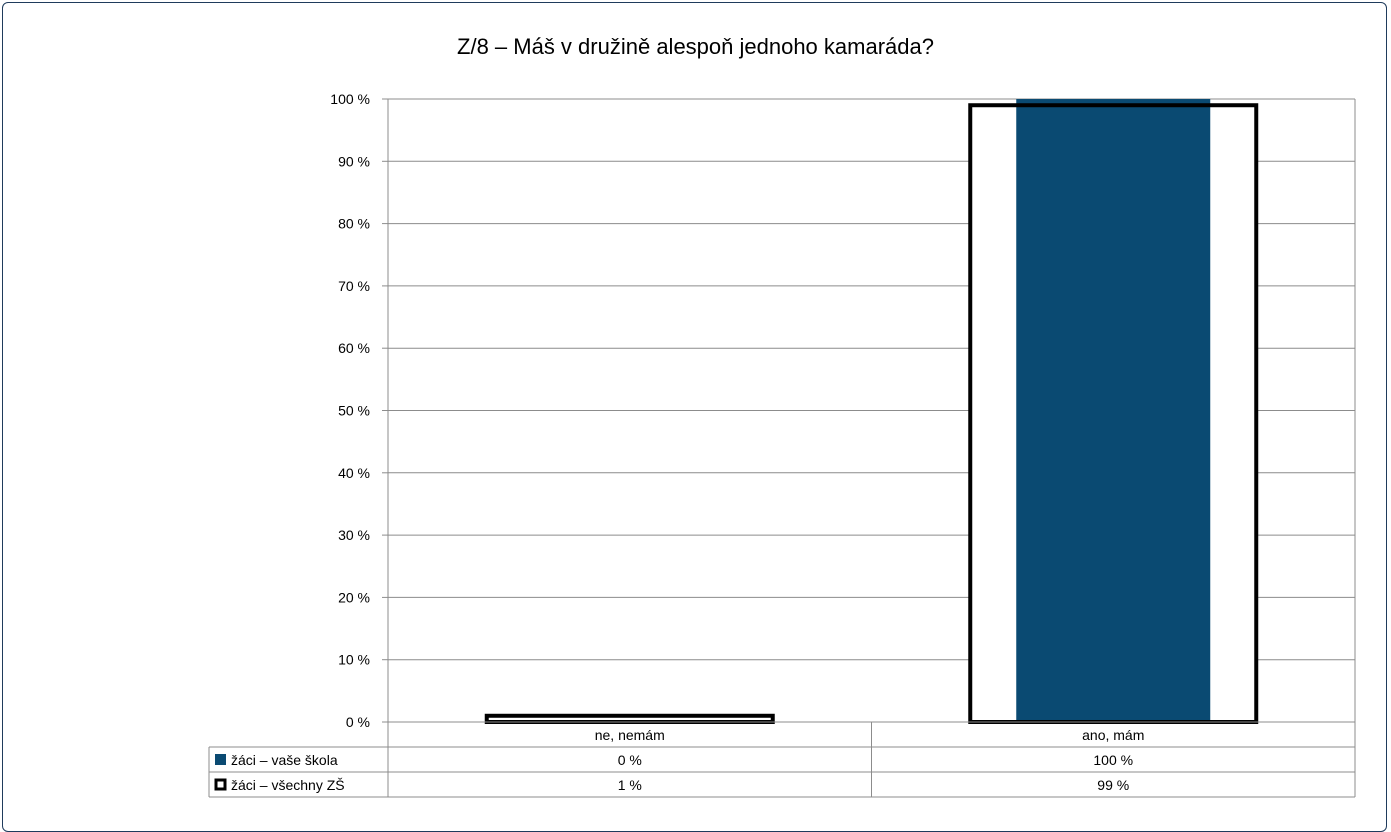 This screenshot has width=1391, height=832. I want to click on y-tick-label: 10 %, so click(354, 660).